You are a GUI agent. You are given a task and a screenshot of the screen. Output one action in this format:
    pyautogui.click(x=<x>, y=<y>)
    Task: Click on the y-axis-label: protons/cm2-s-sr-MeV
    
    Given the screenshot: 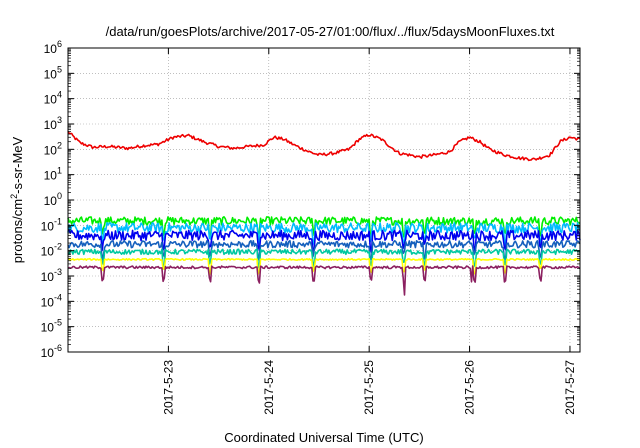 What is the action you would take?
    pyautogui.click(x=17, y=199)
    